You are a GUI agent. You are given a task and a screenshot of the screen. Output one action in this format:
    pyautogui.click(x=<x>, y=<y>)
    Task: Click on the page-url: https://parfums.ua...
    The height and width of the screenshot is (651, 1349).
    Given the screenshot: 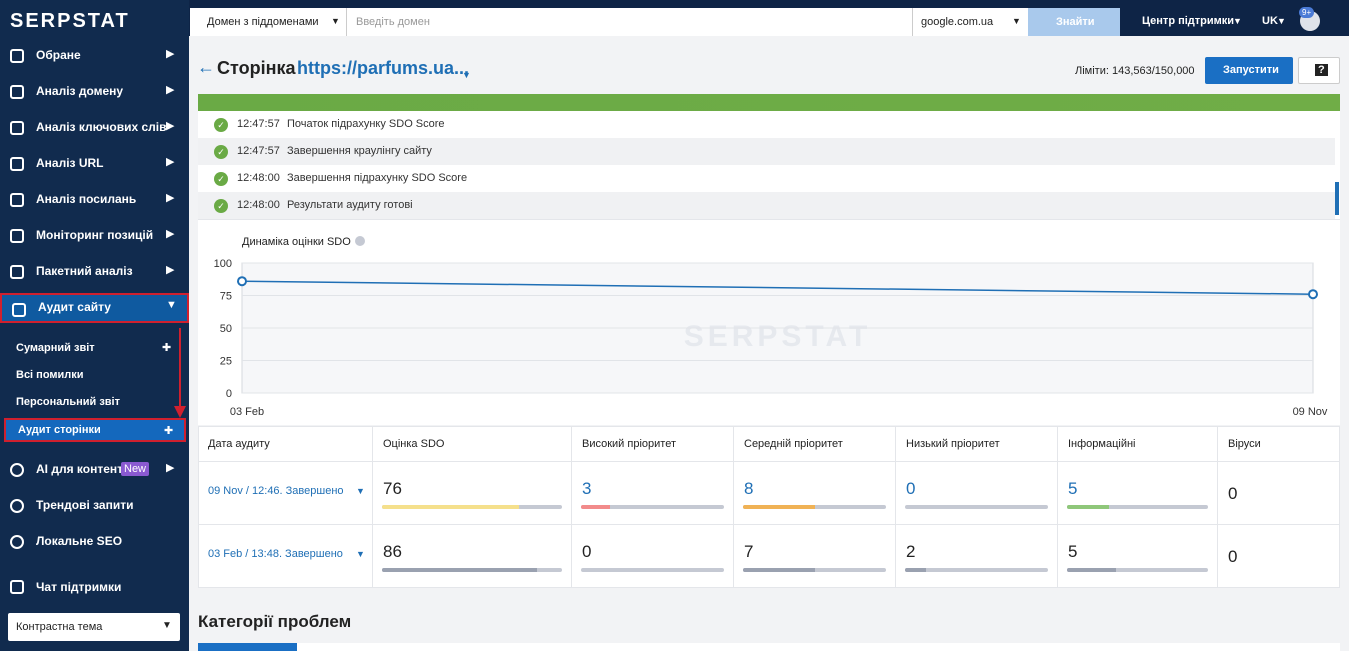 What is the action you would take?
    pyautogui.click(x=383, y=68)
    